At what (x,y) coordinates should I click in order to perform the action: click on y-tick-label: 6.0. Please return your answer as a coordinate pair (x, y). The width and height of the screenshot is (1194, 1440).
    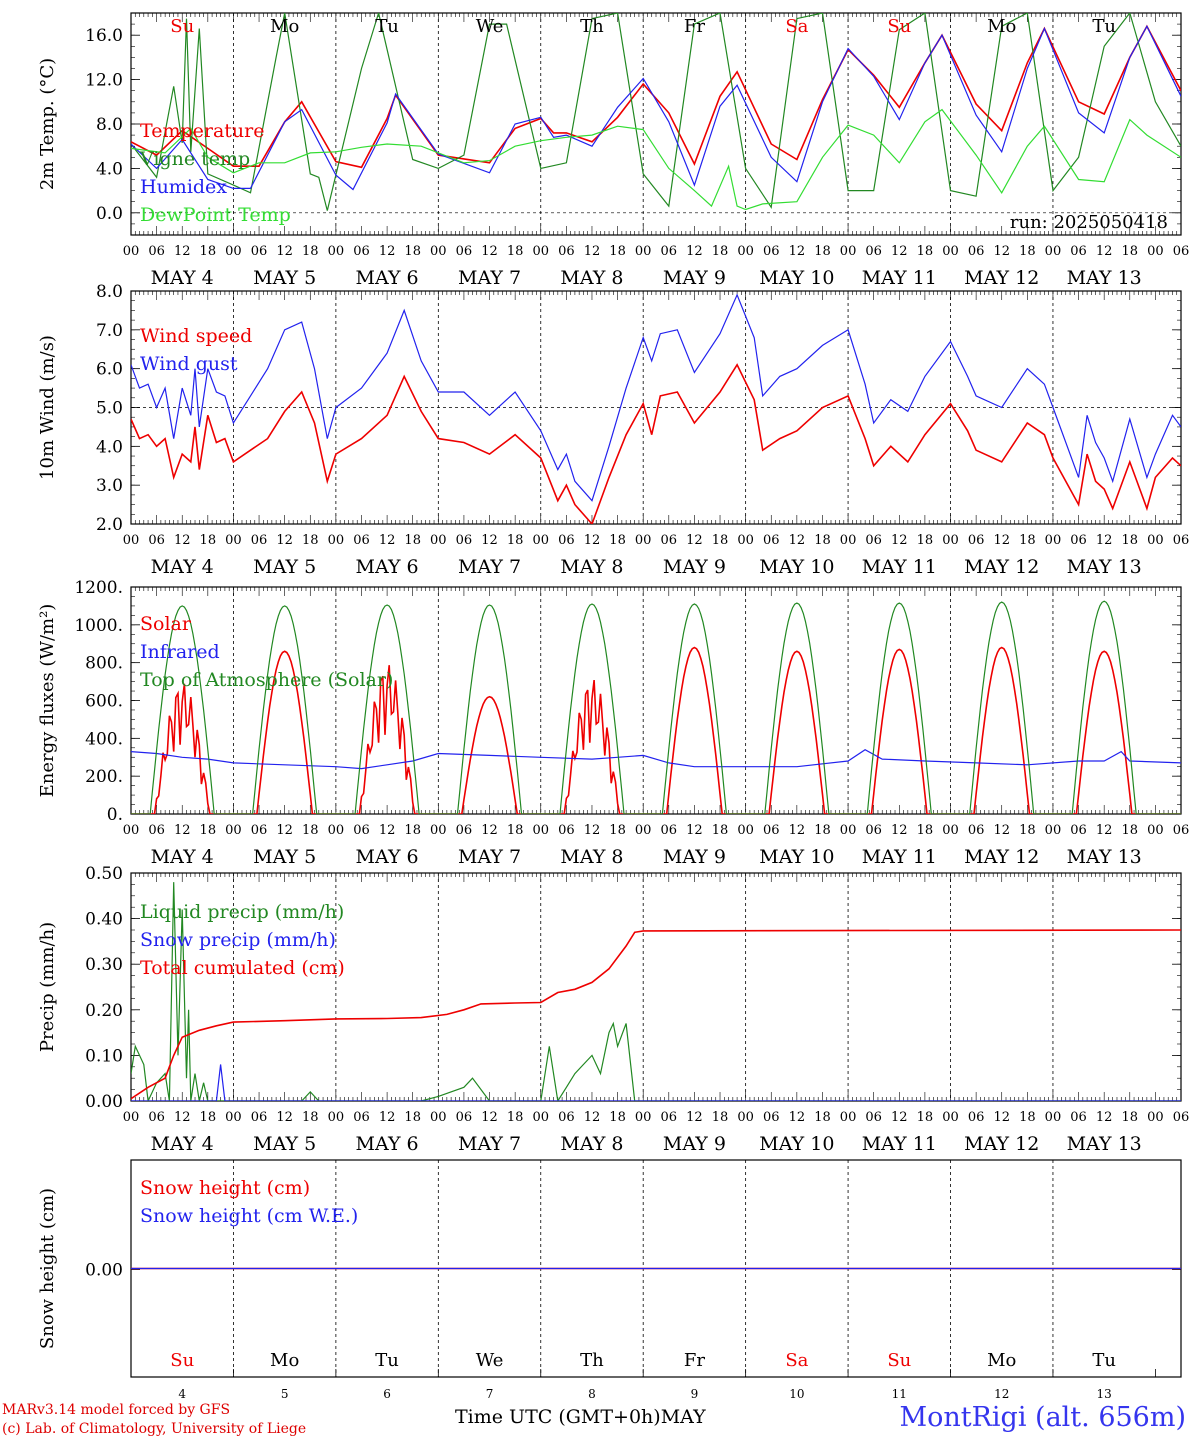
    Looking at the image, I should click on (109, 370).